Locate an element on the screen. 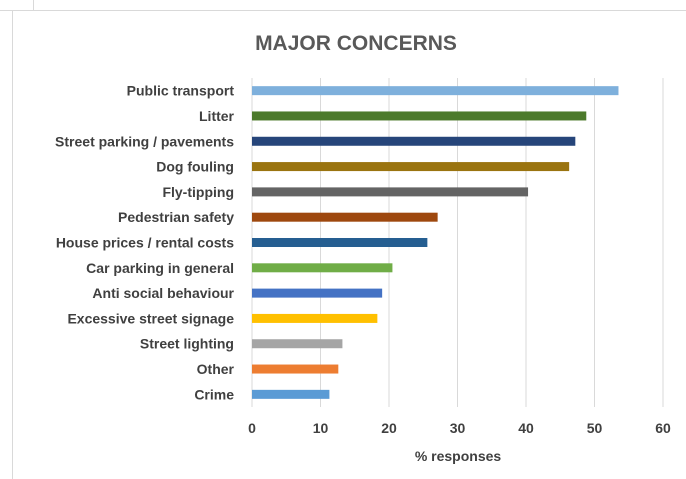  bar-excessive-street-signage is located at coordinates (315, 318).